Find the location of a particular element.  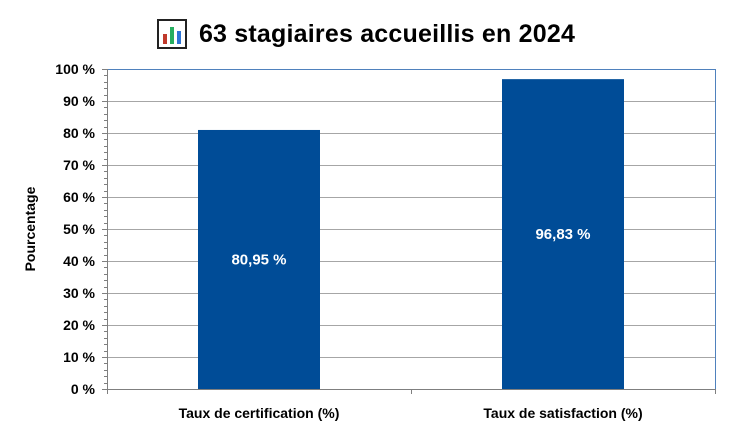

bar-chart-icon is located at coordinates (171, 34).